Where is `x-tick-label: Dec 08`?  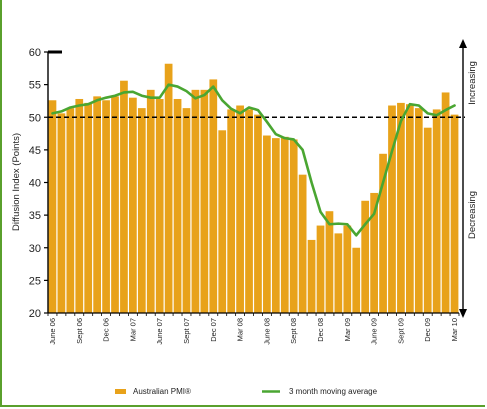 x-tick-label: Dec 08 is located at coordinates (320, 330).